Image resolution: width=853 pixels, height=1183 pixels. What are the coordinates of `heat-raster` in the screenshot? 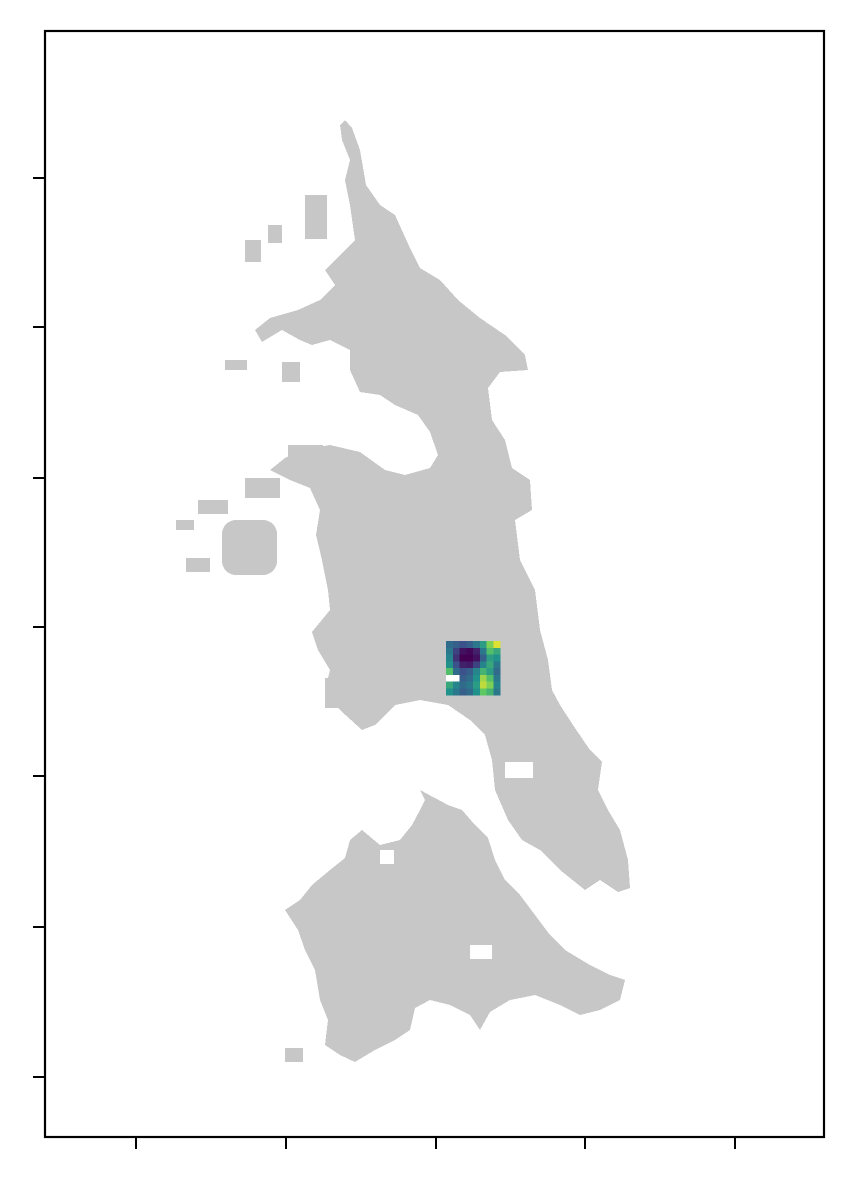 It's located at (473, 668).